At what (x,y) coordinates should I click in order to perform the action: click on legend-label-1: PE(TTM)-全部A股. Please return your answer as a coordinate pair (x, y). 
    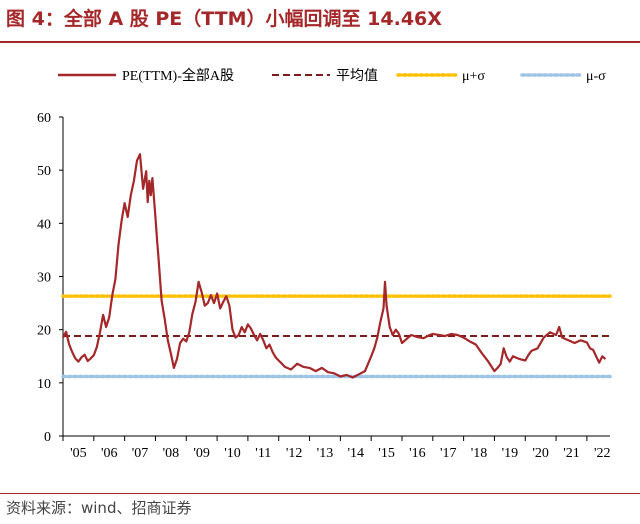
    Looking at the image, I should click on (178, 75).